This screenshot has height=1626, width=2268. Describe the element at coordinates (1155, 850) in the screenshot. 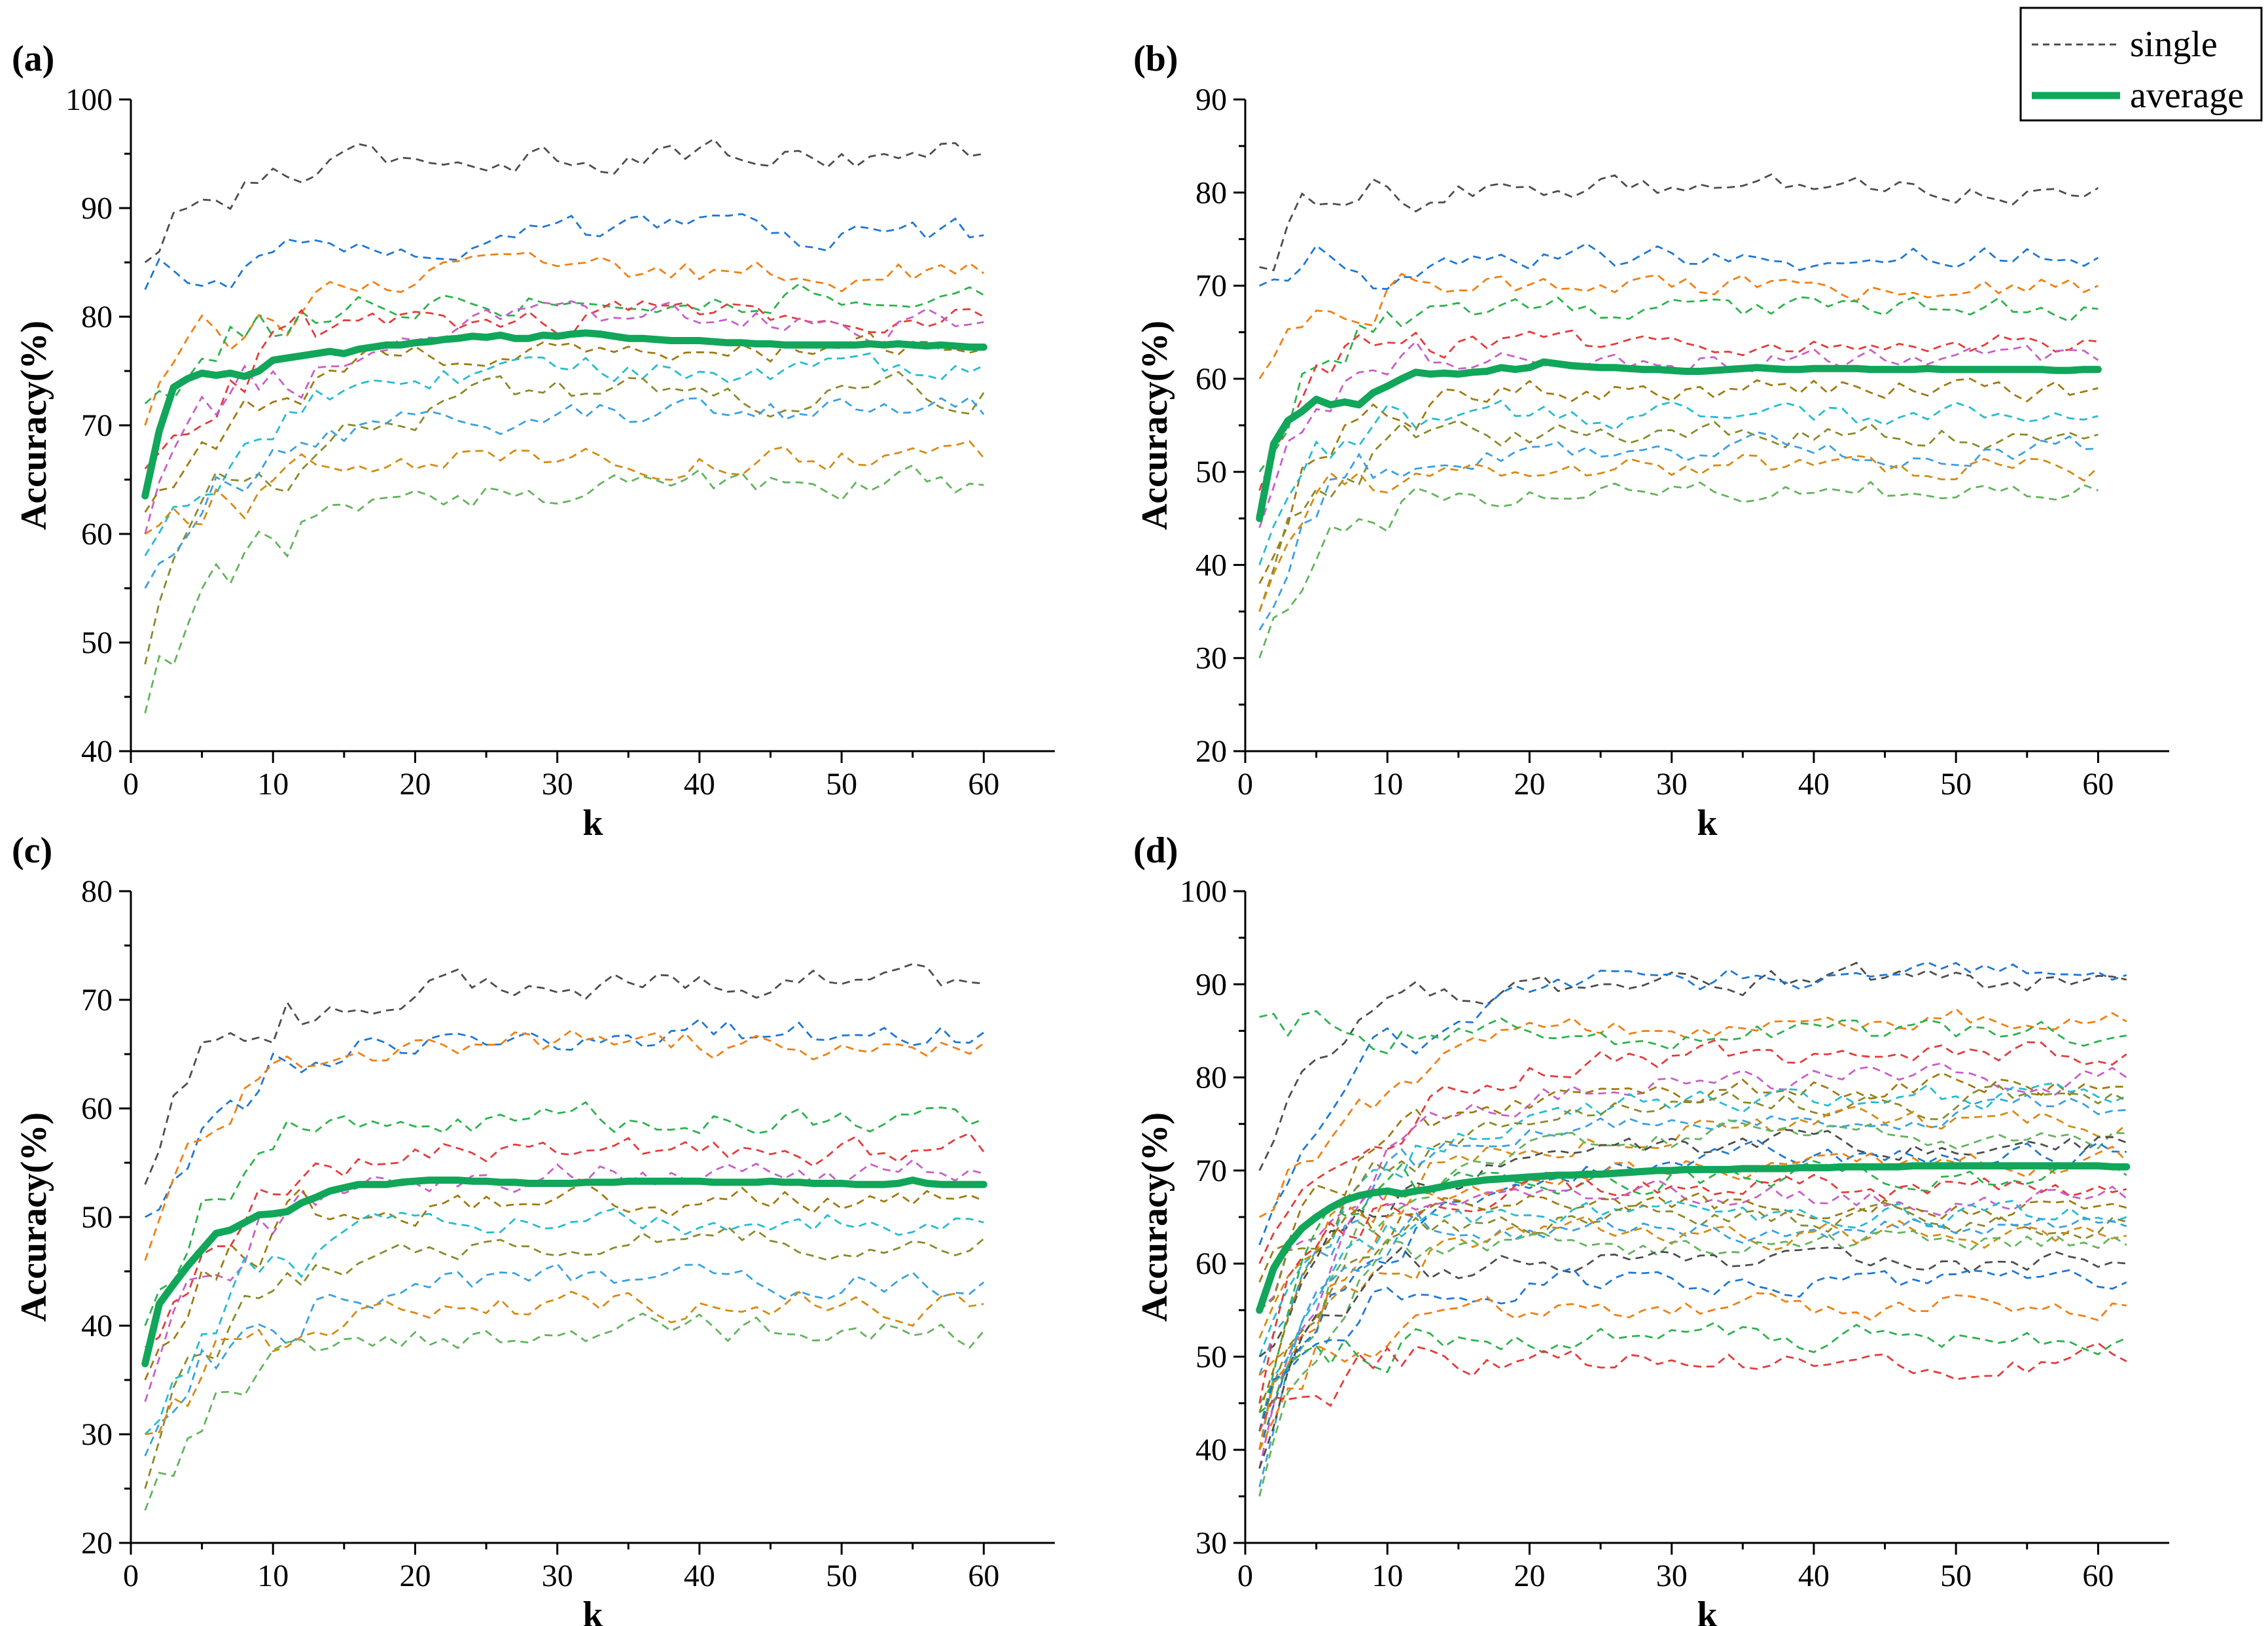

I see `panel-letter: (d)` at that location.